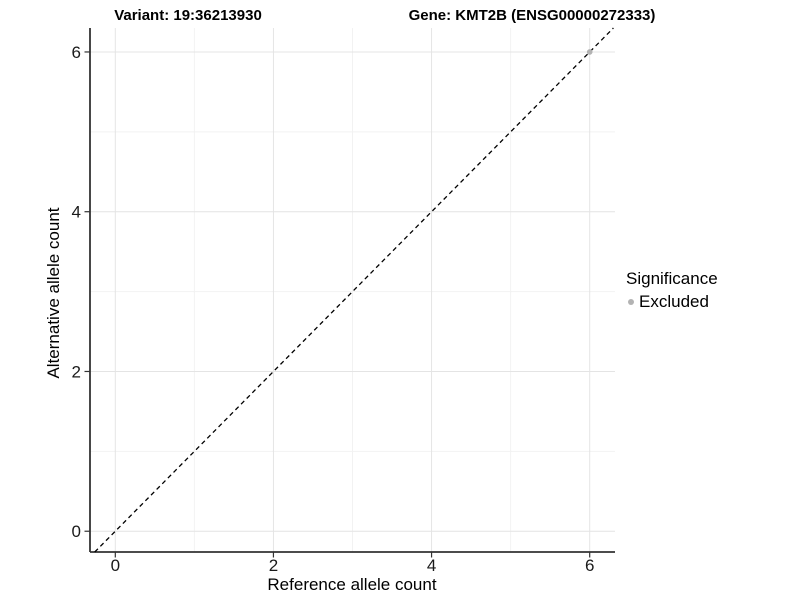 Image resolution: width=800 pixels, height=600 pixels. What do you see at coordinates (589, 565) in the screenshot?
I see `x-tick-label: 6` at bounding box center [589, 565].